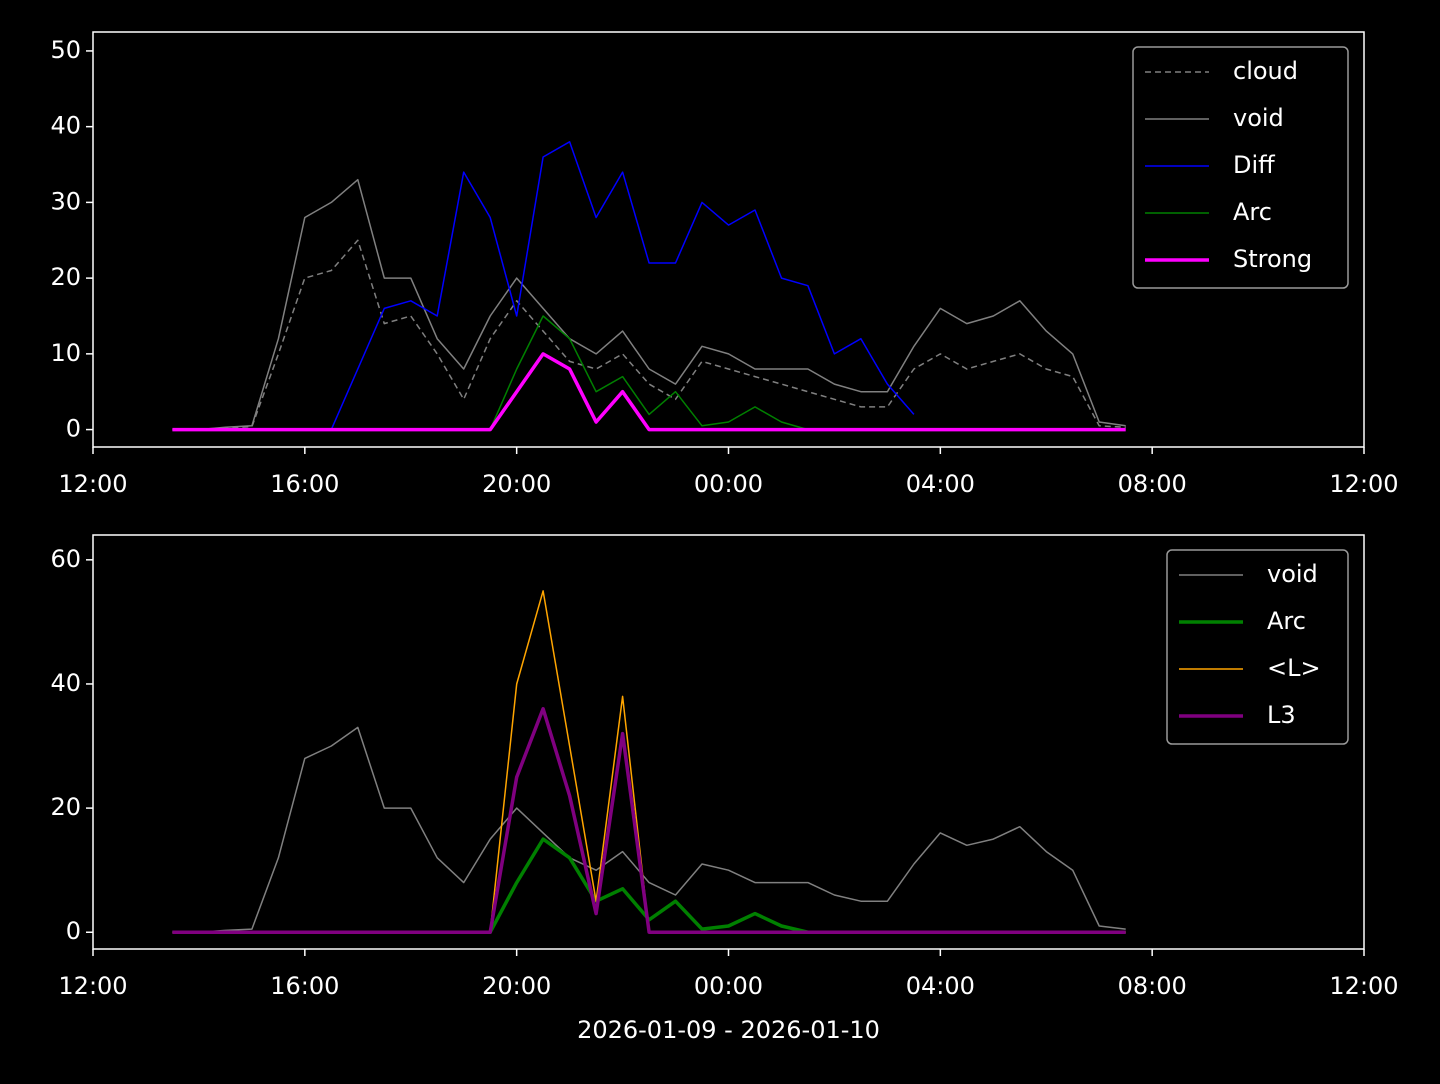 Image resolution: width=1440 pixels, height=1084 pixels. What do you see at coordinates (65, 50) in the screenshot?
I see `y-tick-label: 50` at bounding box center [65, 50].